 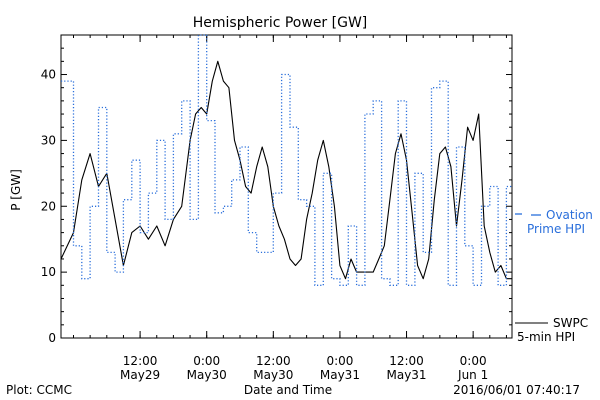 I want to click on legend-label-swpc-1: SWPC, so click(x=570, y=323).